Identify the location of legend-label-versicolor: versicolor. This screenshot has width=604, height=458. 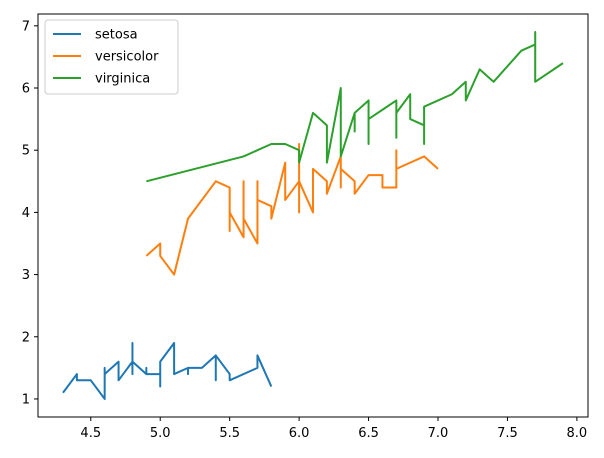
(127, 57).